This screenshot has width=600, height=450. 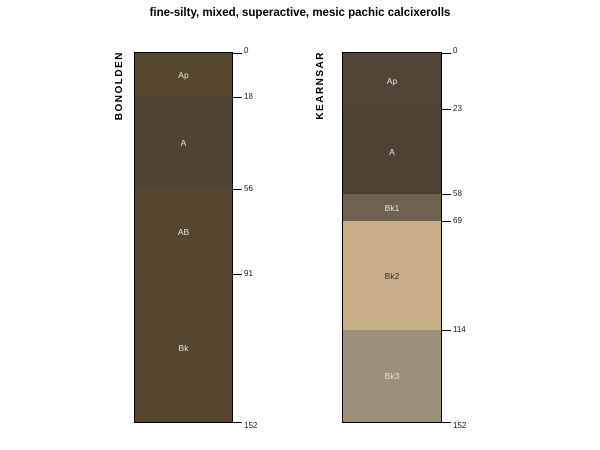 I want to click on depth-label-bonolden-152: 152, so click(x=251, y=425).